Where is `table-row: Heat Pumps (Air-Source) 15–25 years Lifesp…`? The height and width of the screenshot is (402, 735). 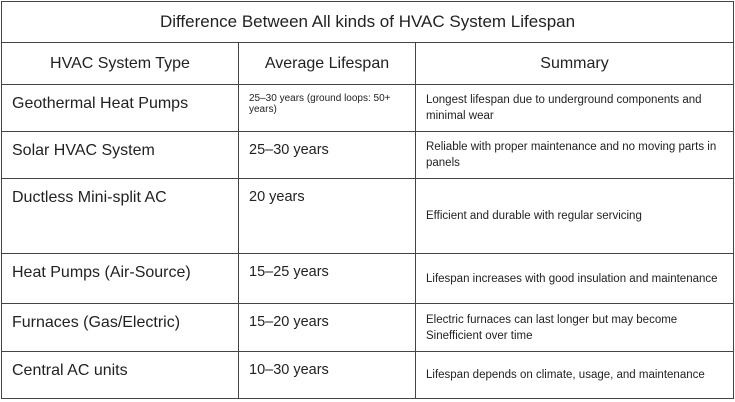
table-row: Heat Pumps (Air-Source) 15–25 years Lifesp… is located at coordinates (368, 278).